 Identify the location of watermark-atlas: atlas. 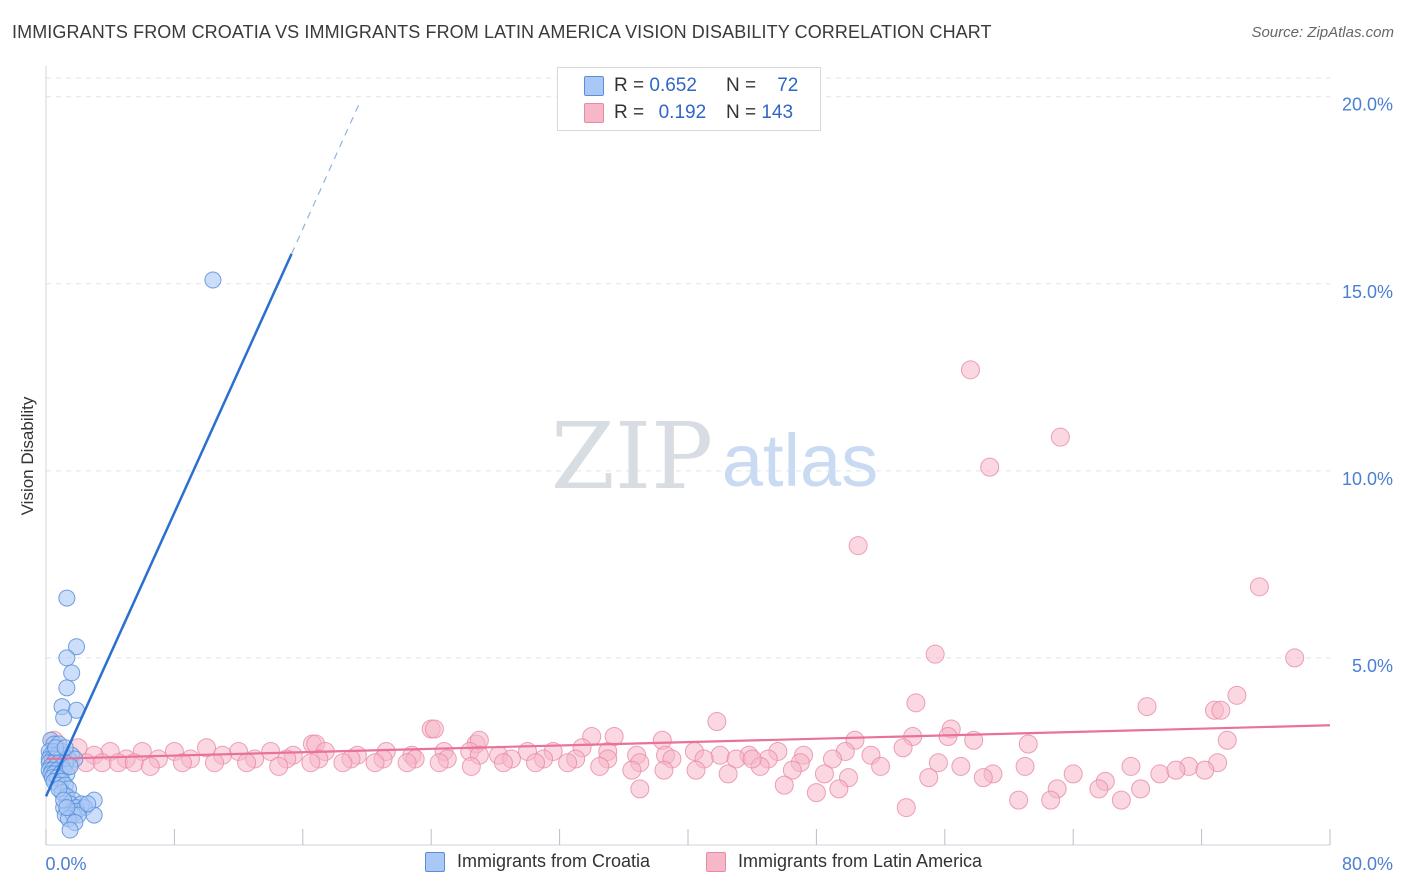
(800, 460).